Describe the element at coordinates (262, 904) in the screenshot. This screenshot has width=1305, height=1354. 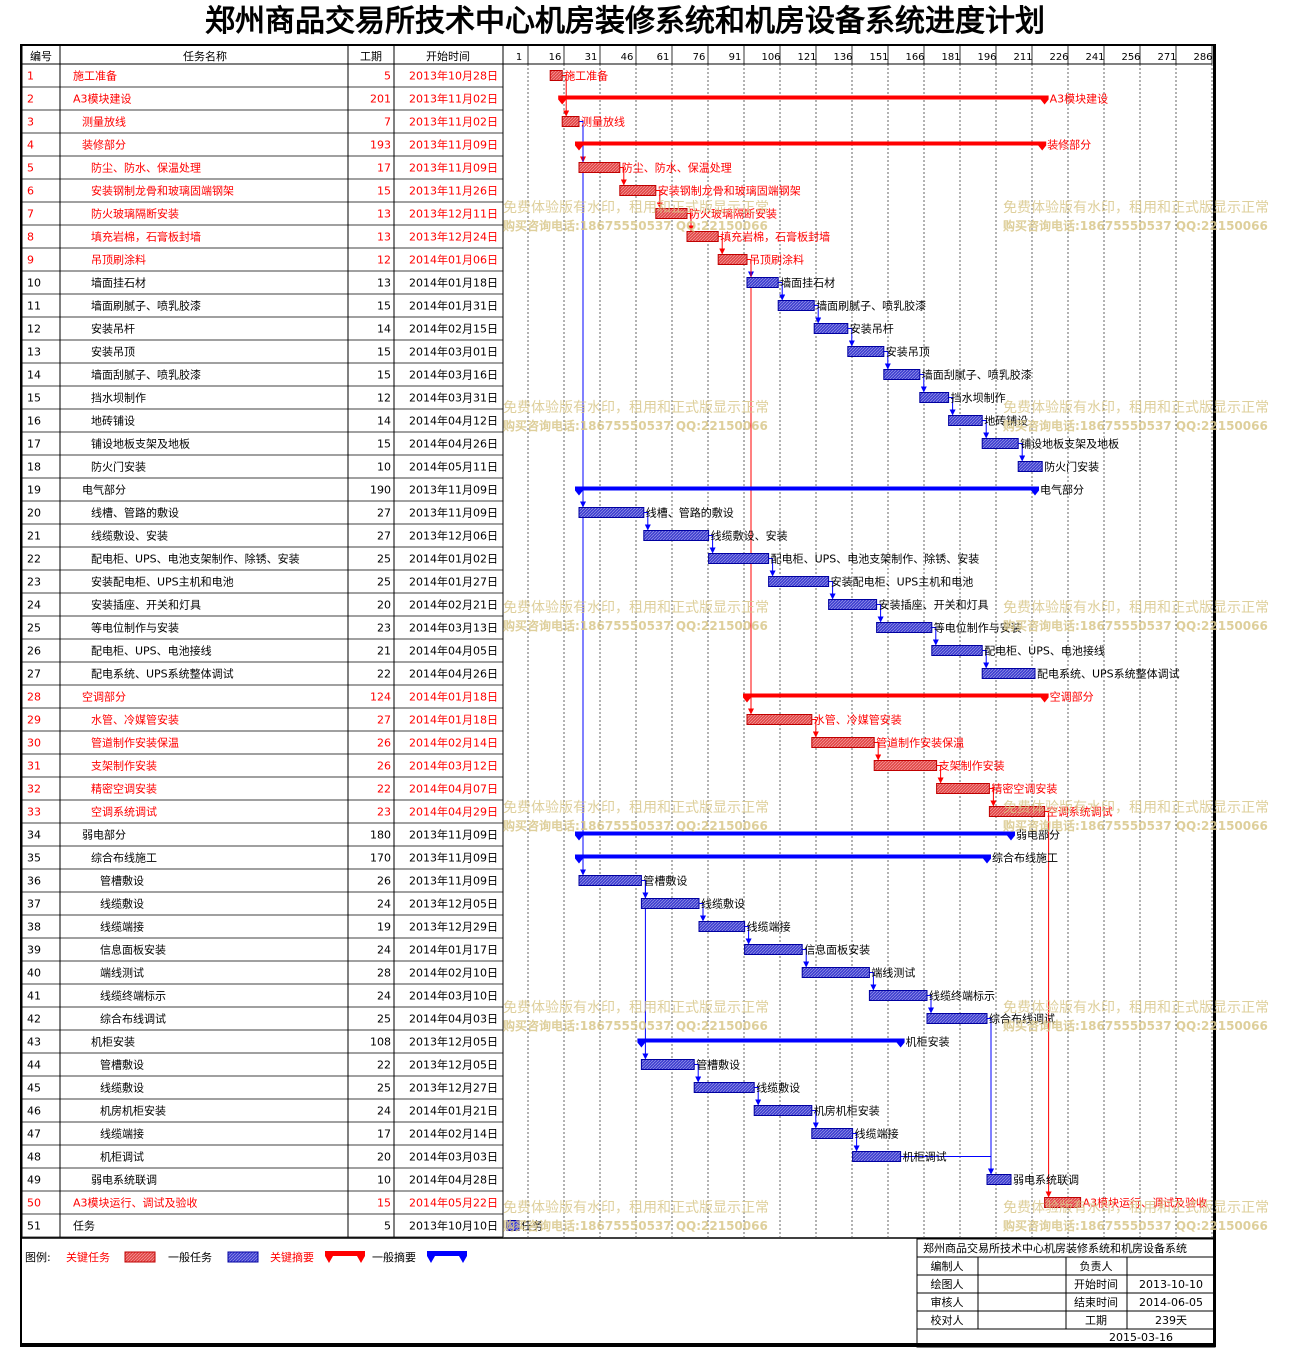
I see `table-row: 37 线缆敷设 24 2013年12月05日` at that location.